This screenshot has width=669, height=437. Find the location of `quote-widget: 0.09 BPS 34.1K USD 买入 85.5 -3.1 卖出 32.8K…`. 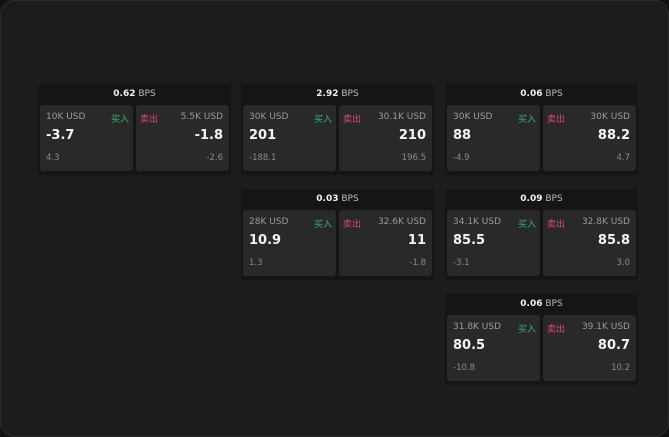

quote-widget: 0.09 BPS 34.1K USD 买入 85.5 -3.1 卖出 32.8K… is located at coordinates (541, 234).